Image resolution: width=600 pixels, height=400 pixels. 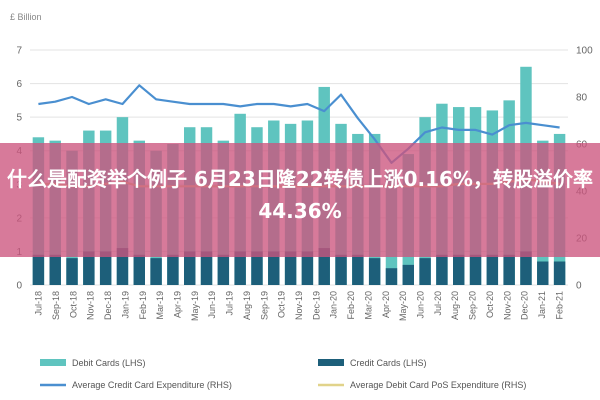 What do you see at coordinates (438, 303) in the screenshot?
I see `x-tick-label: Jul-20` at bounding box center [438, 303].